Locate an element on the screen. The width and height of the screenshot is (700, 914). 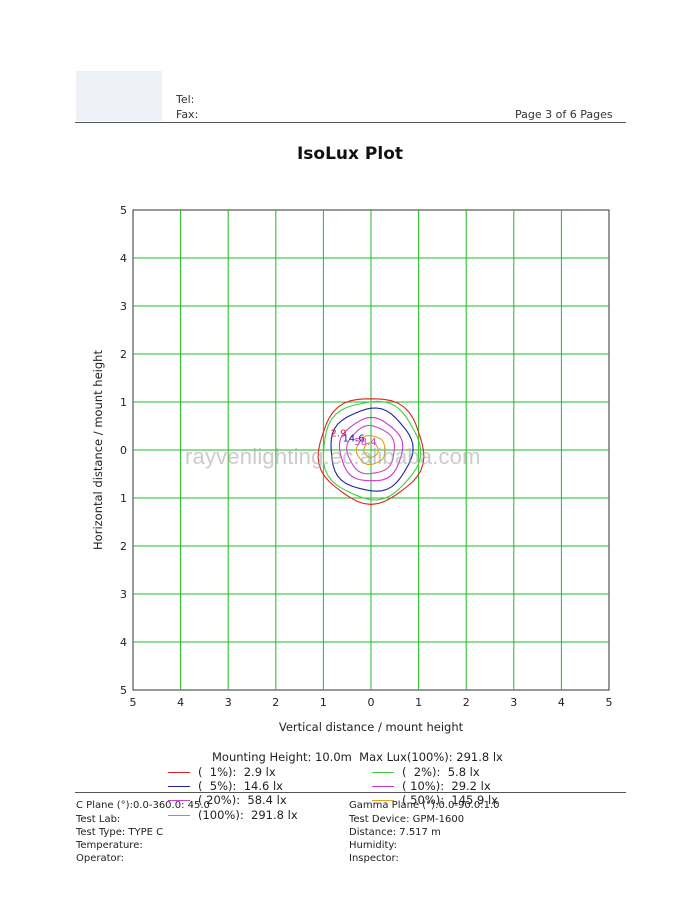
contour-100pct is located at coordinates (371, 450).